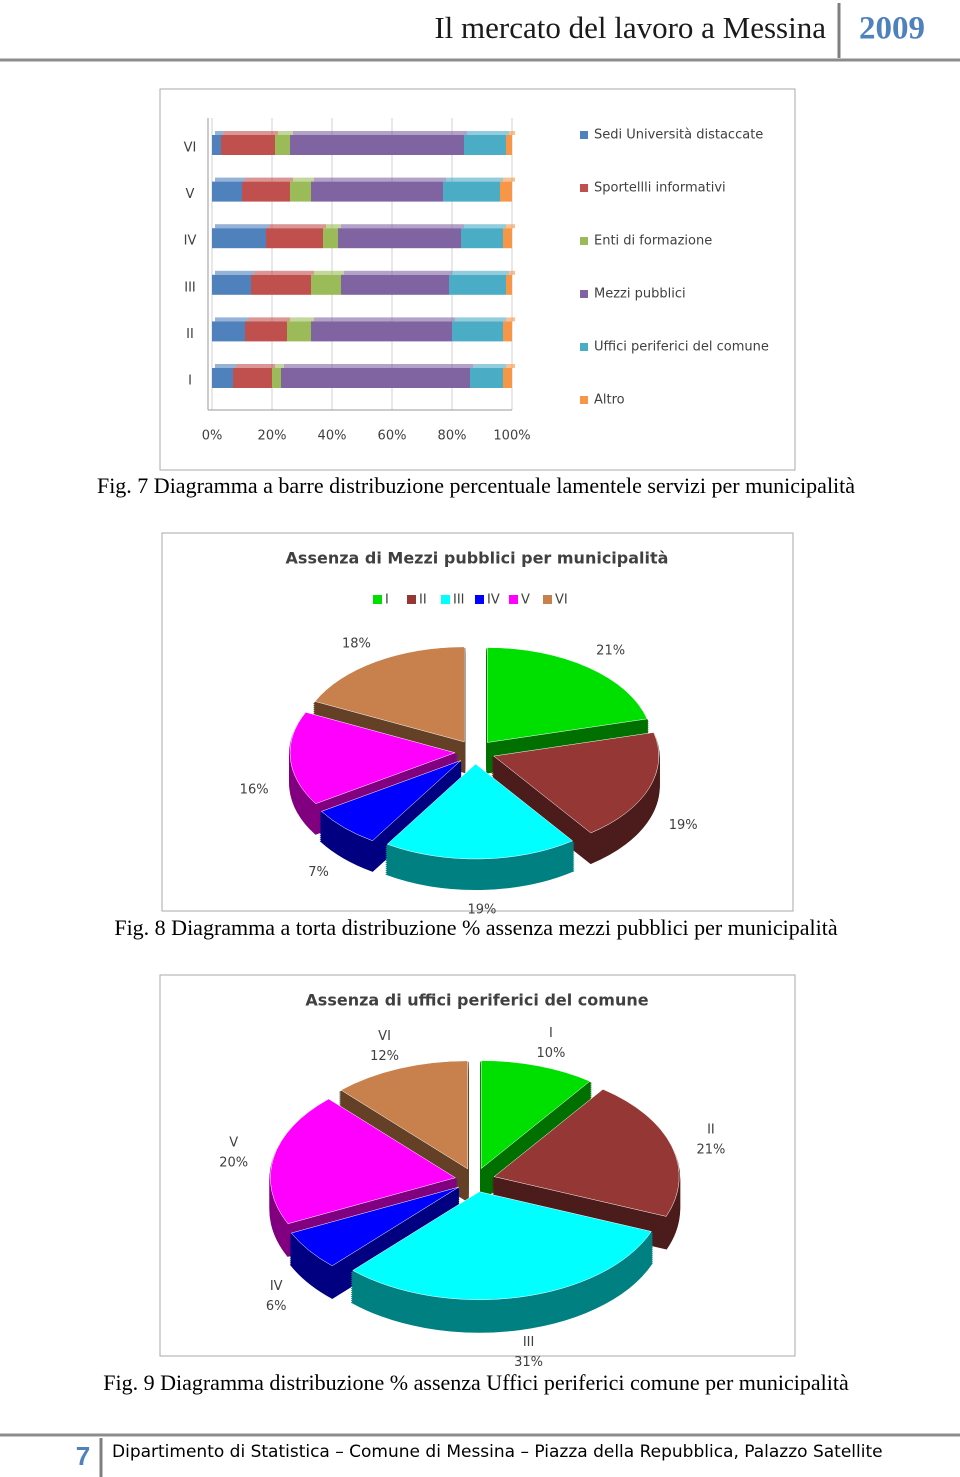 The width and height of the screenshot is (960, 1477). Describe the element at coordinates (711, 1129) in the screenshot. I see `slice-category: II` at that location.